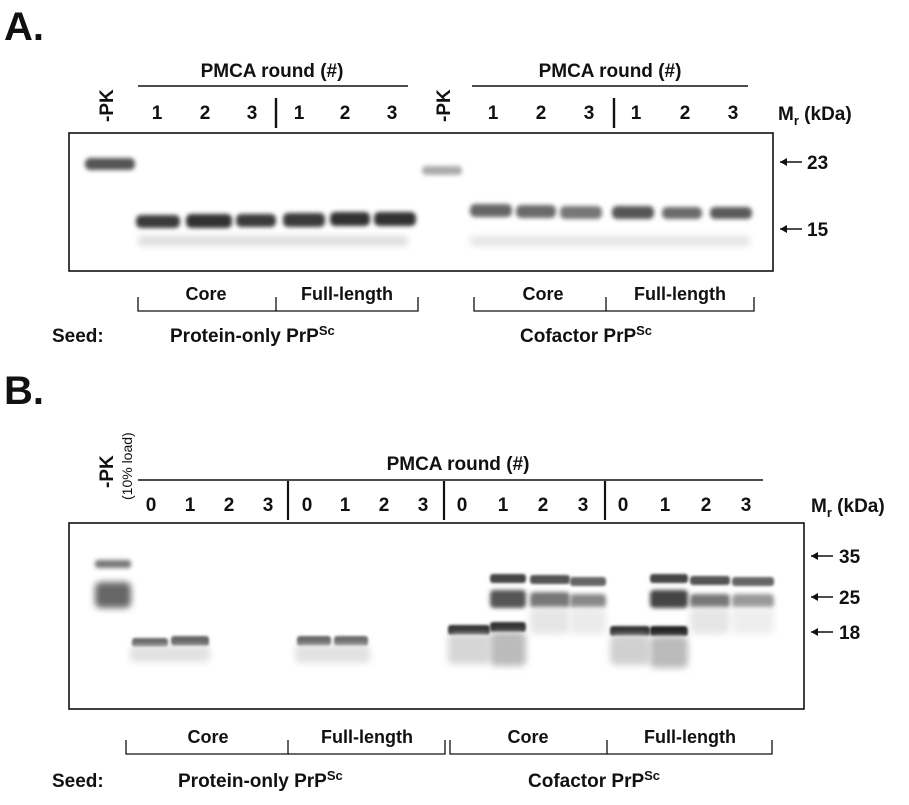 This screenshot has width=909, height=805. Describe the element at coordinates (78, 781) in the screenshot. I see `panel-b-seed-label: Seed:` at that location.